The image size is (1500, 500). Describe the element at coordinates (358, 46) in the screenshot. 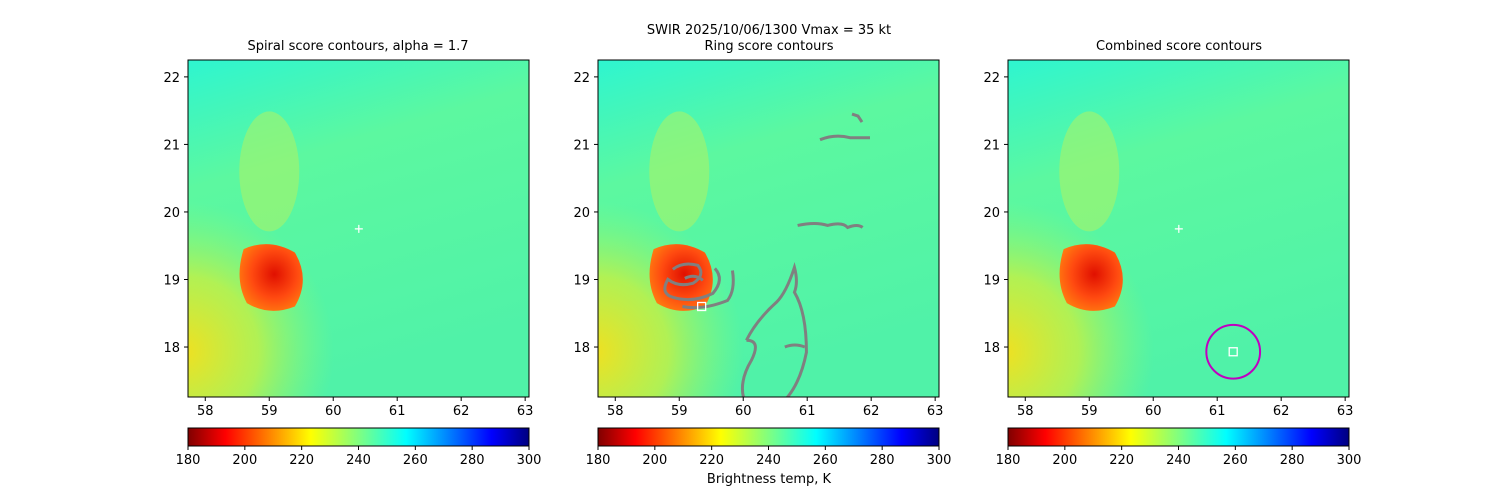

I see `panel-title-spiral: Spiral score contours, alpha = 1.7` at that location.